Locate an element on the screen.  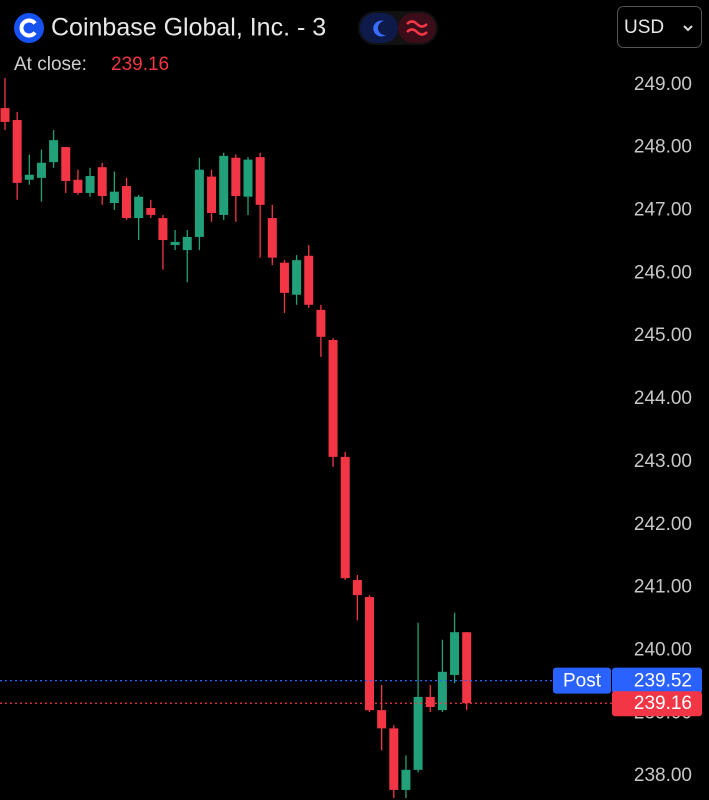
logo-mark is located at coordinates (28, 28).